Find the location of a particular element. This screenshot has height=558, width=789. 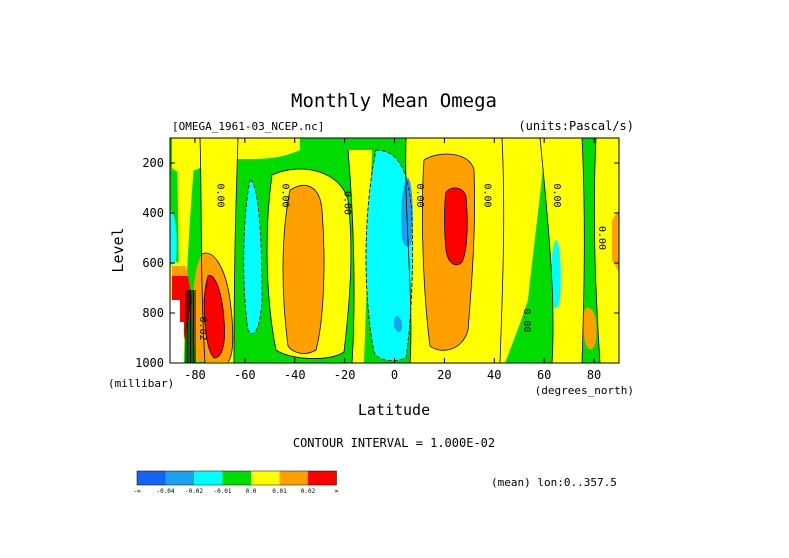

x-tick-label: 80 is located at coordinates (594, 375).